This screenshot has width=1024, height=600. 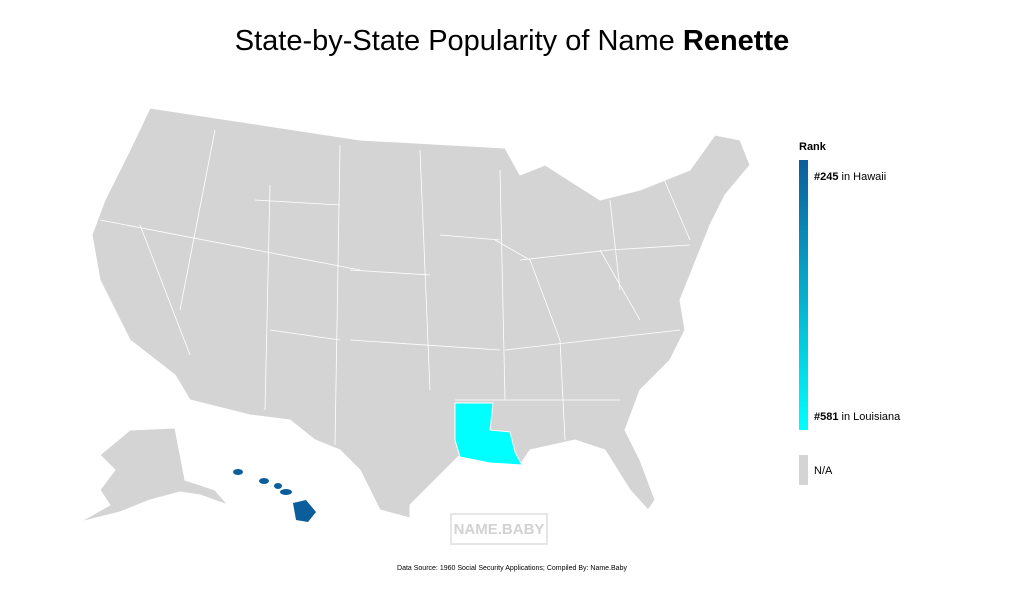 I want to click on title-name: Renette, so click(x=736, y=41).